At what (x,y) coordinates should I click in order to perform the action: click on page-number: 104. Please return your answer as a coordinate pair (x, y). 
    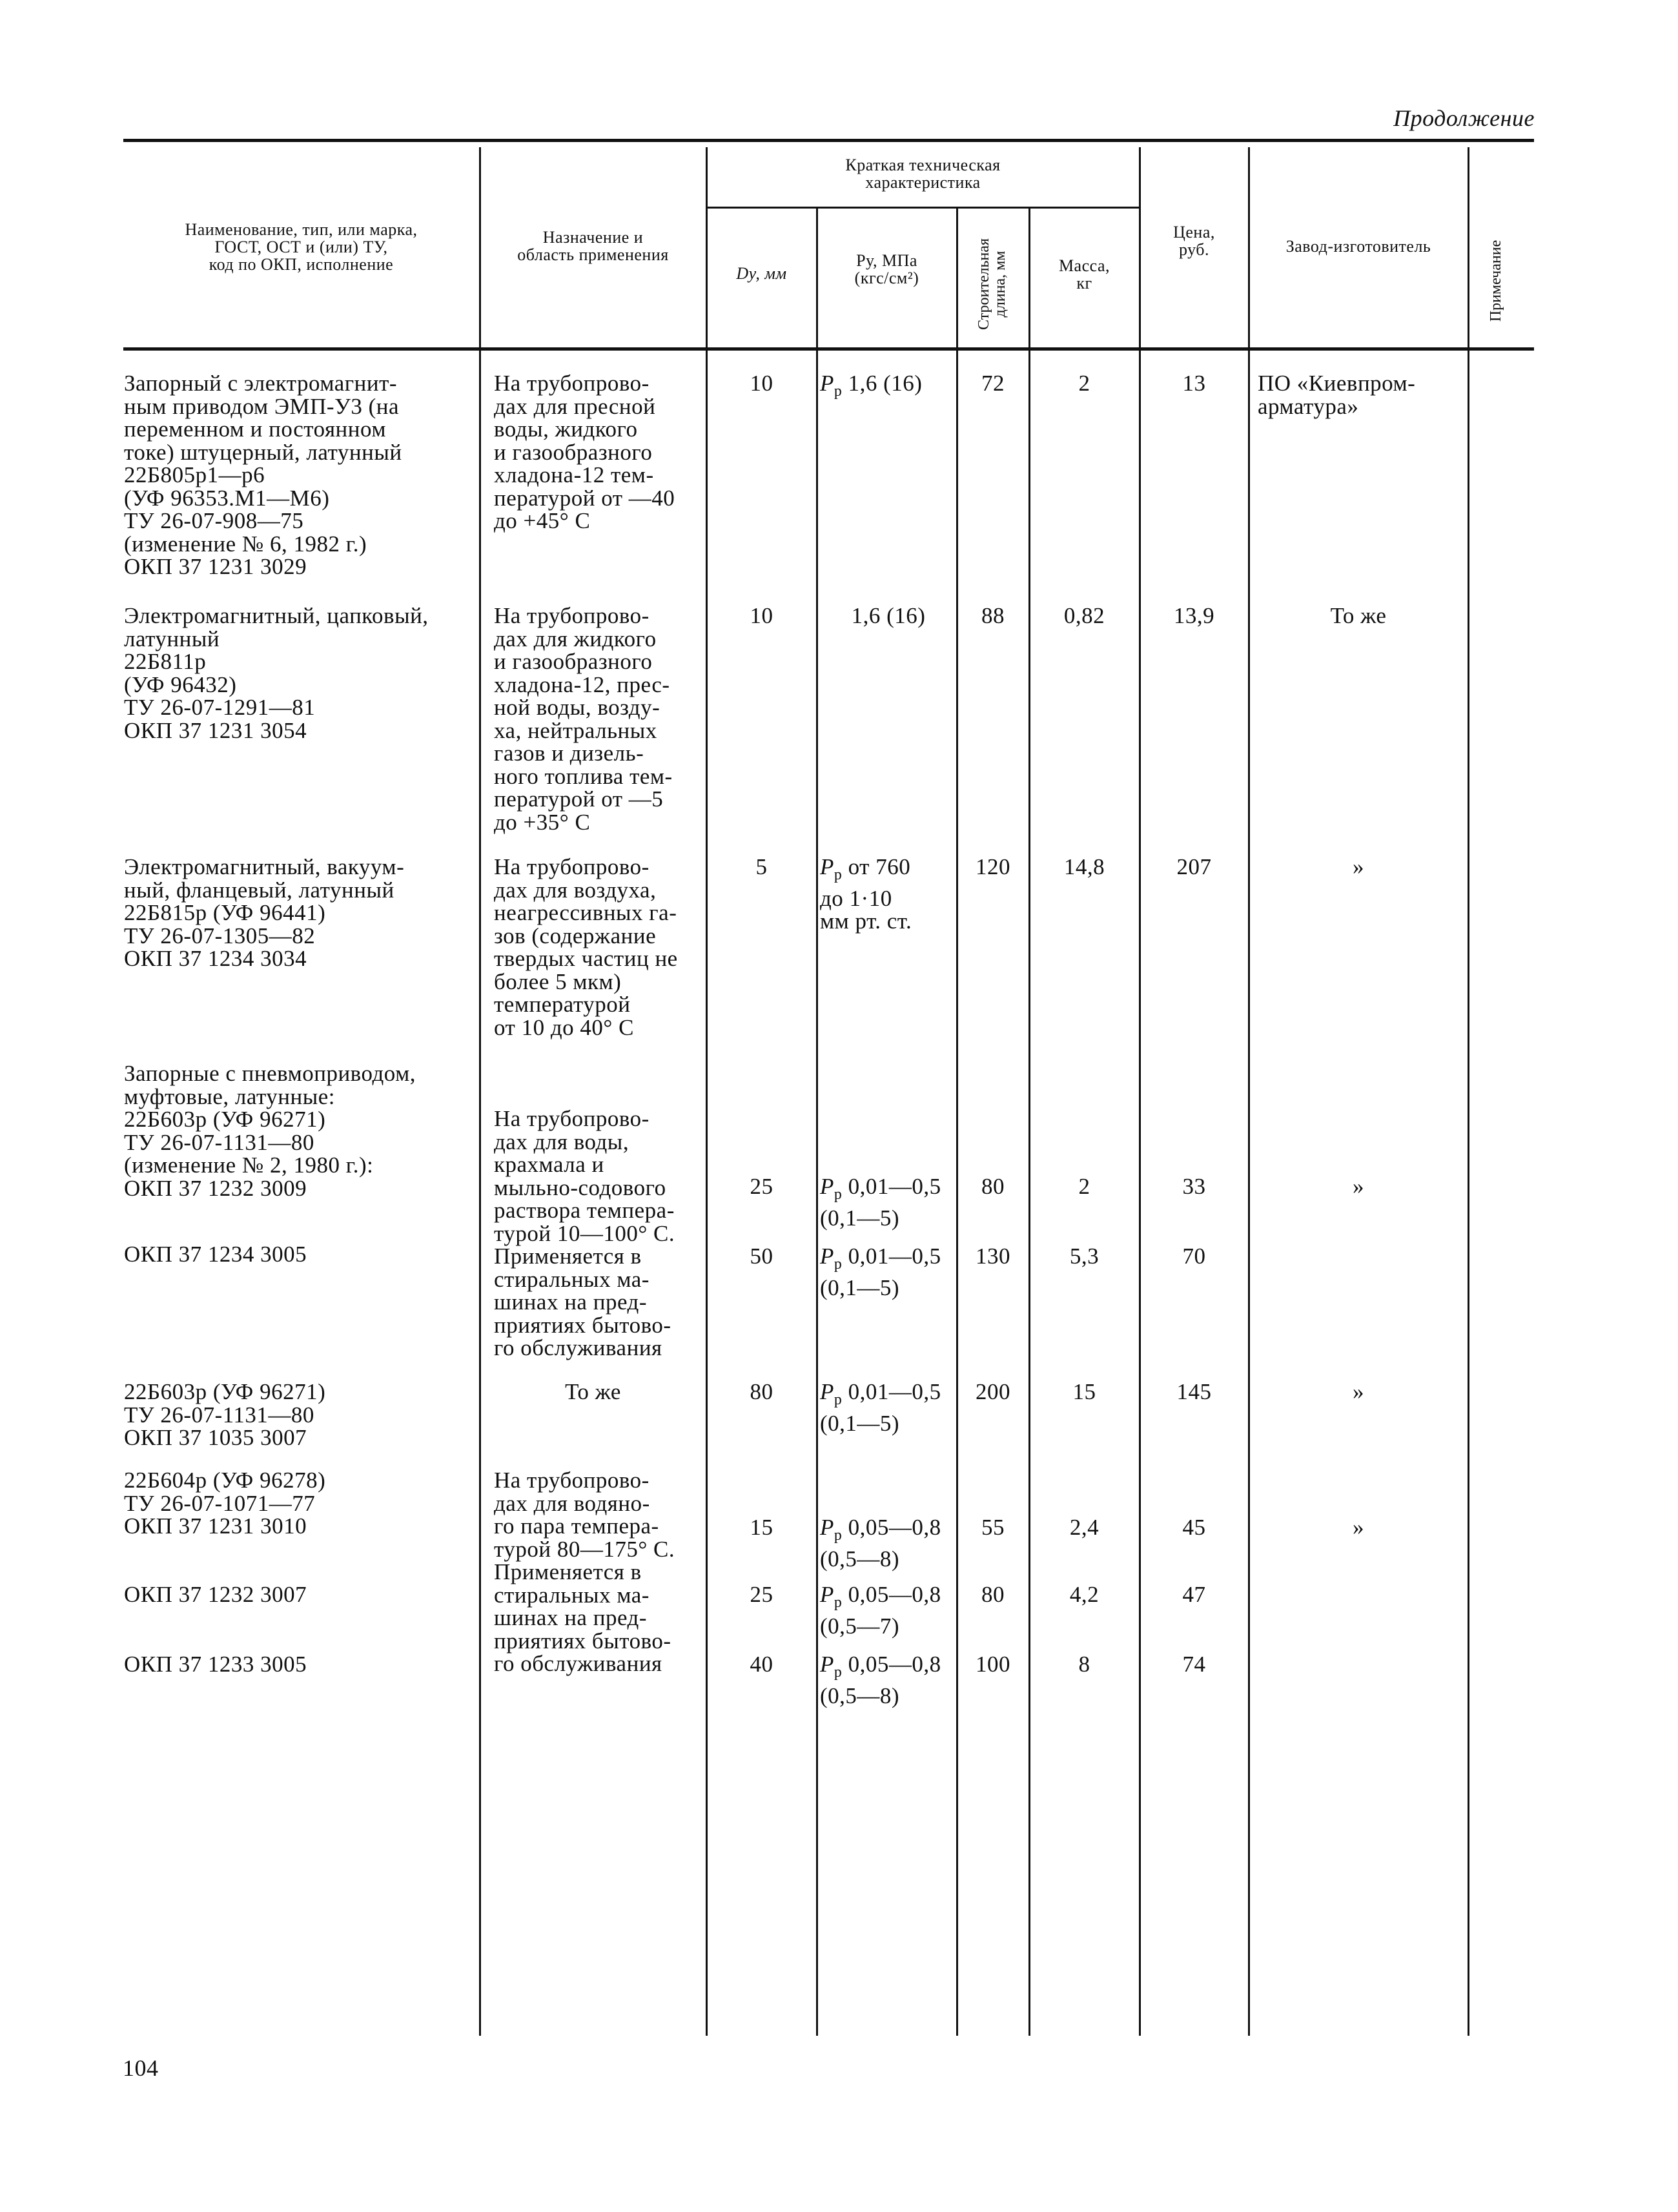
    Looking at the image, I should click on (141, 2068).